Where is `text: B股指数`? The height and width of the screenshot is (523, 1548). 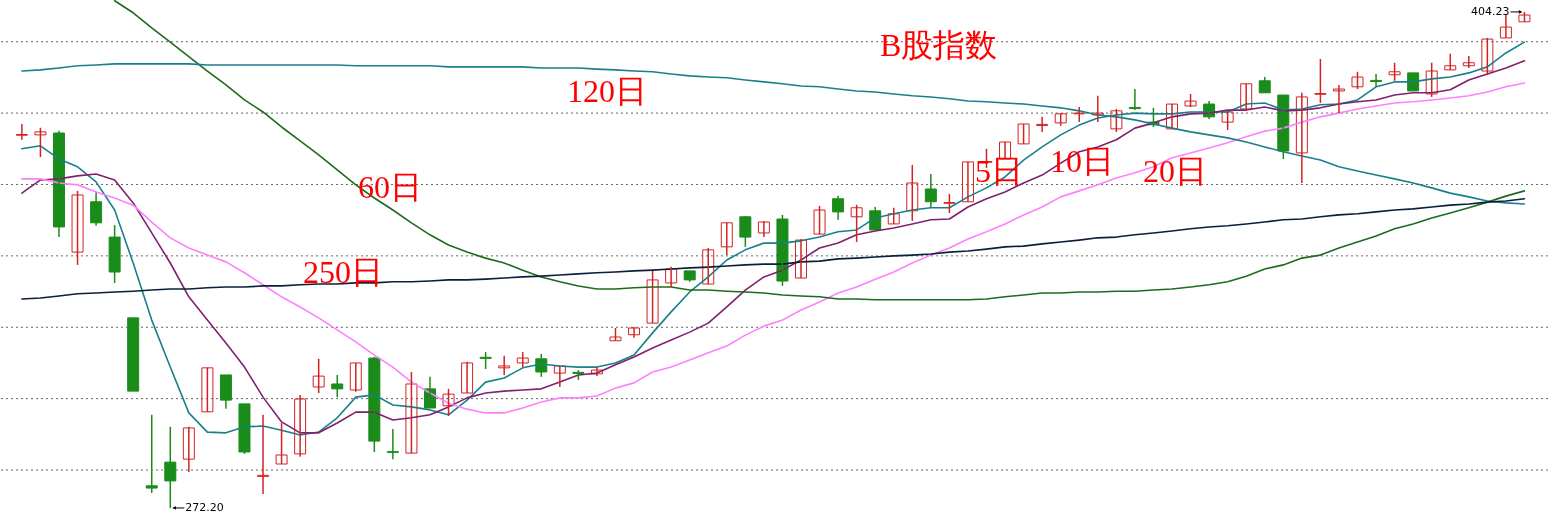 text: B股指数 is located at coordinates (939, 45).